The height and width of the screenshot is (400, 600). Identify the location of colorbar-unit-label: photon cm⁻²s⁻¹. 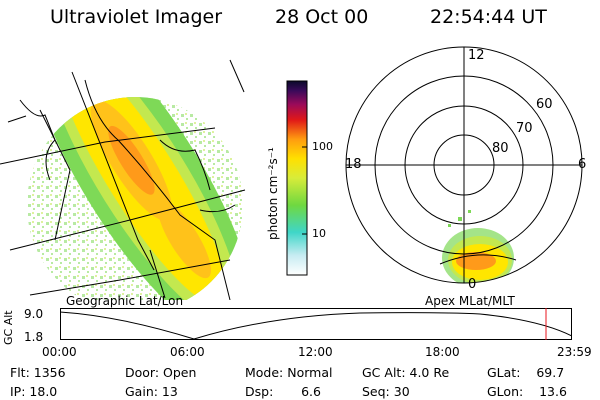
(273, 193).